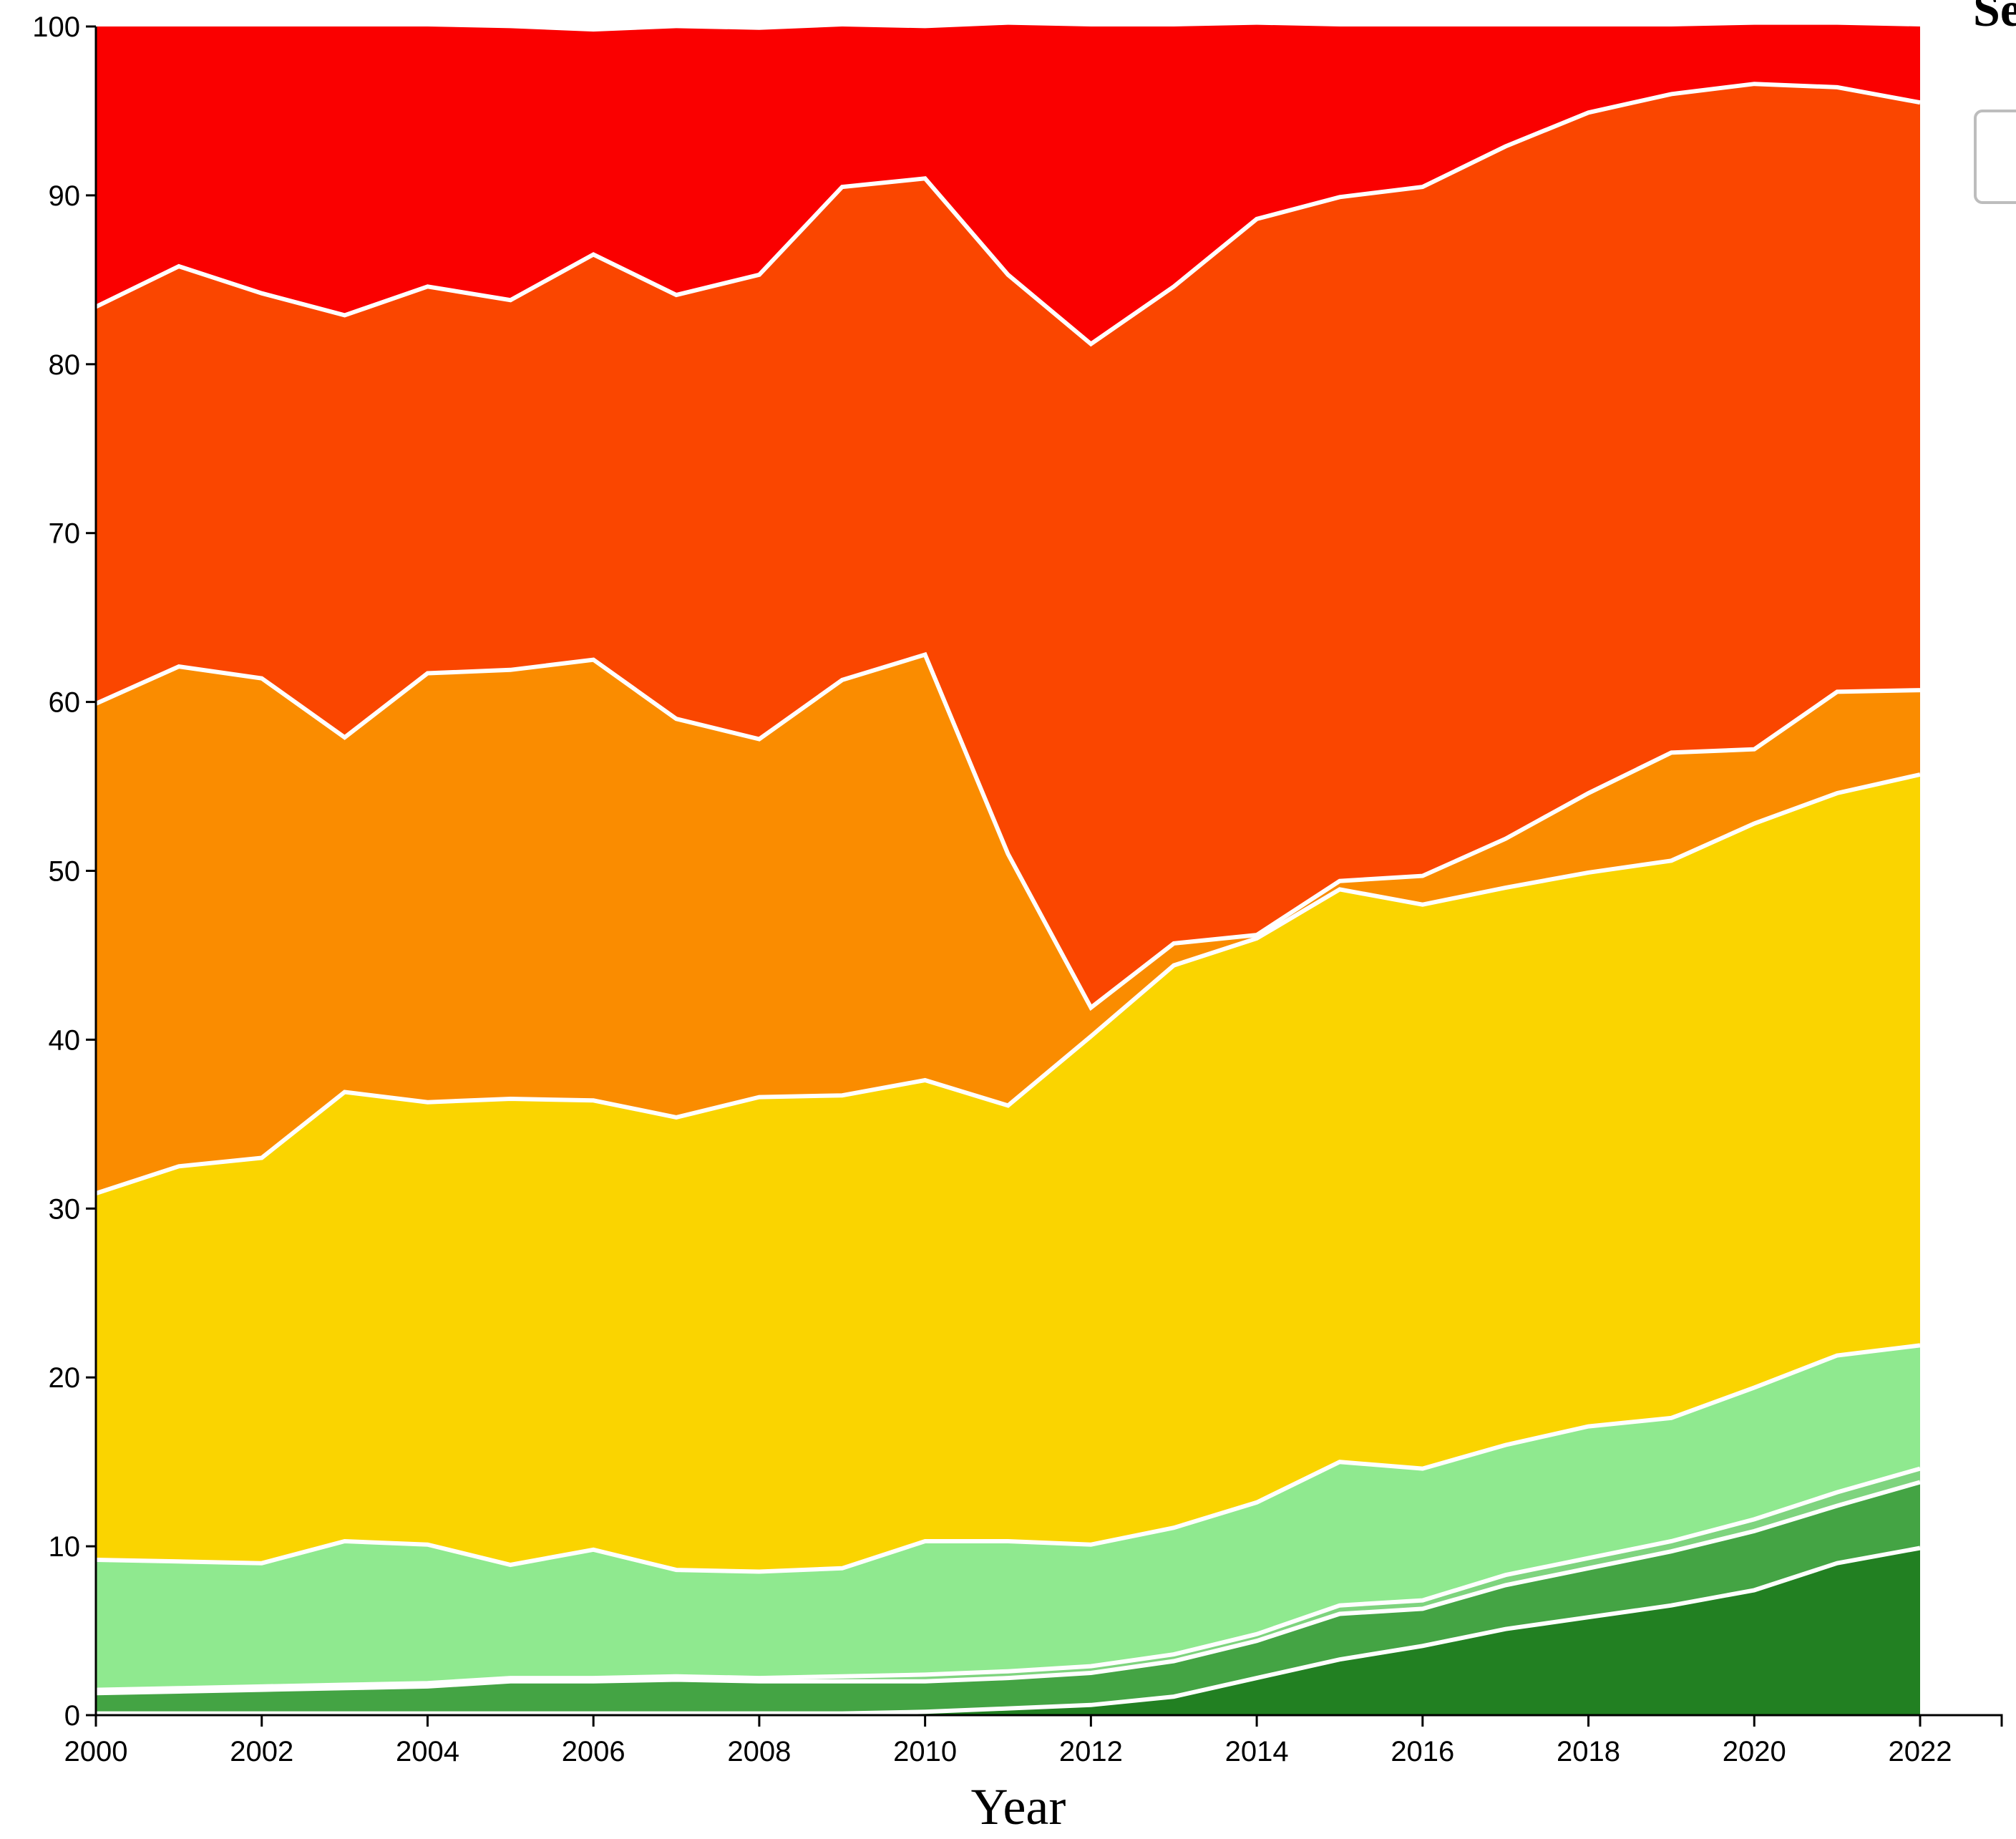 This screenshot has width=2016, height=1839. What do you see at coordinates (65, 1209) in the screenshot?
I see `y-tick-label: 30` at bounding box center [65, 1209].